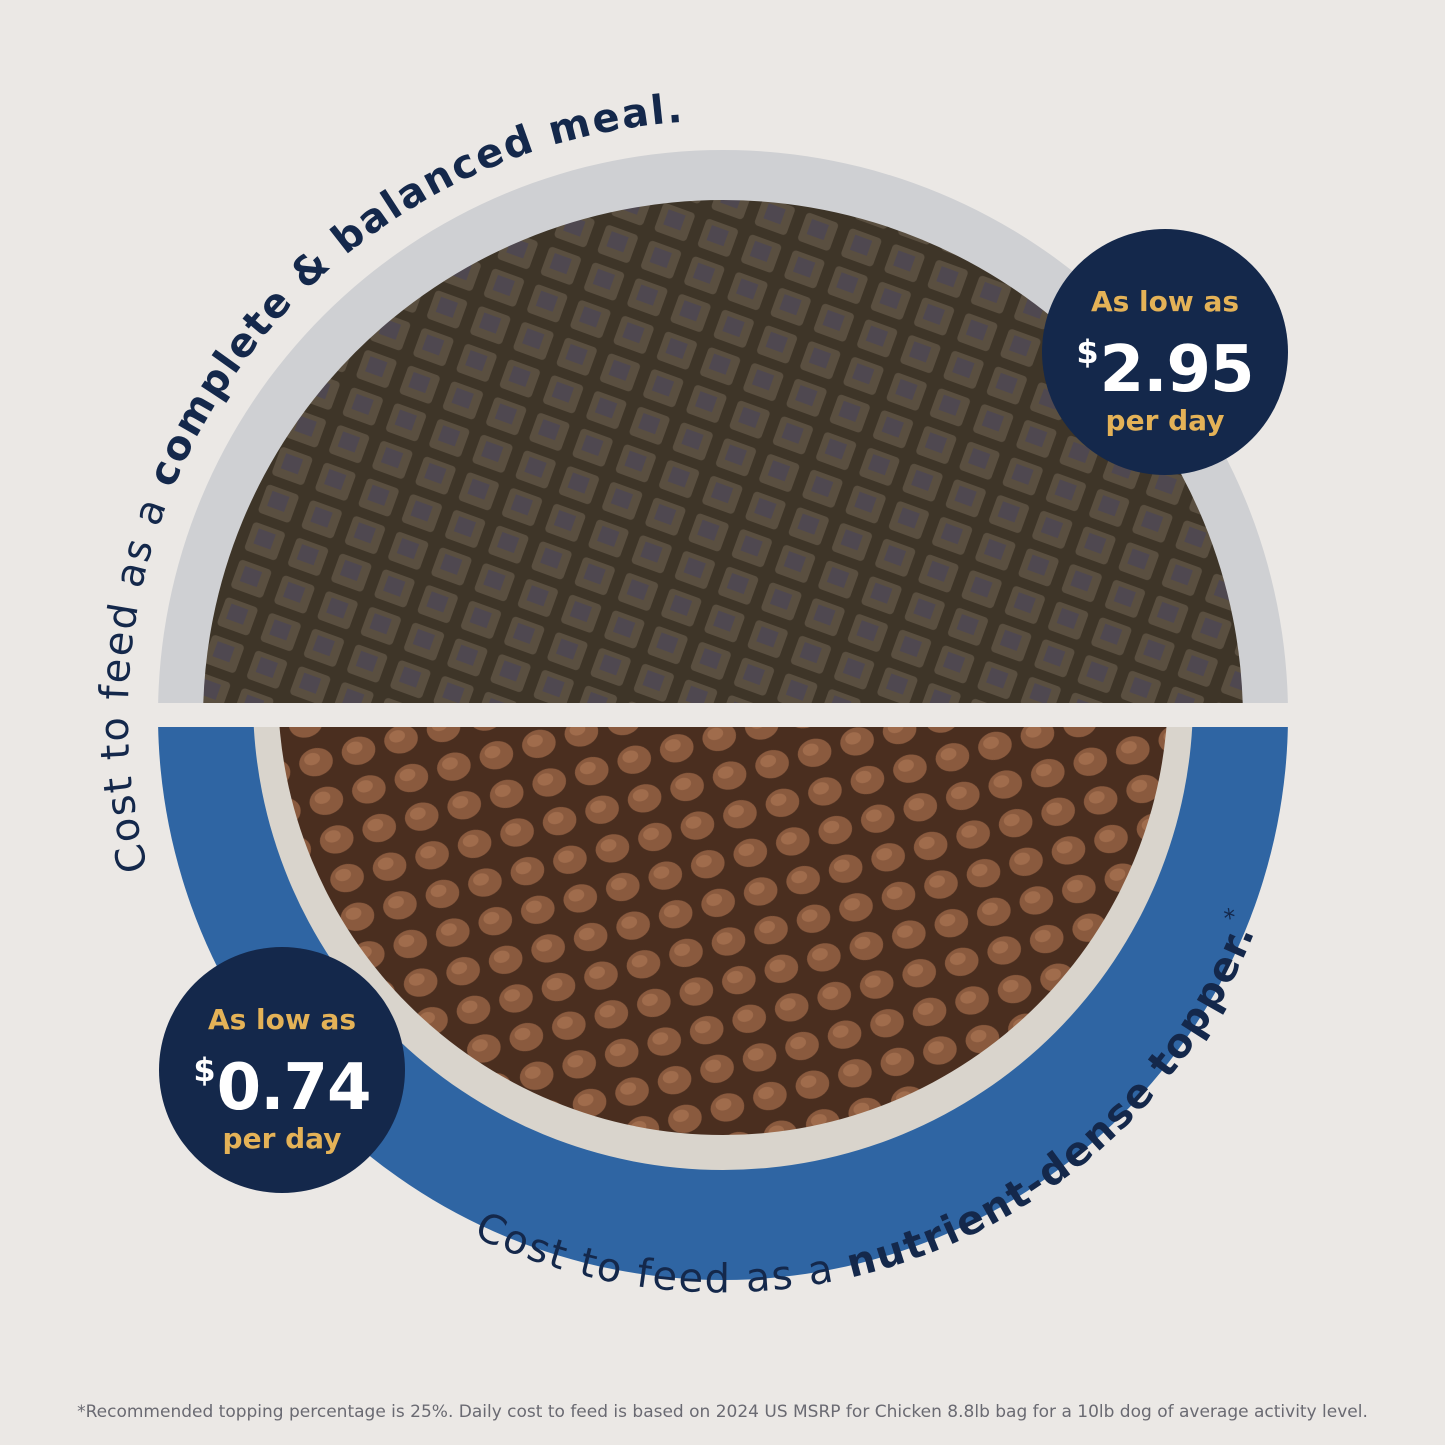  Describe the element at coordinates (1165, 370) in the screenshot. I see `badge-price: $2.95` at that location.